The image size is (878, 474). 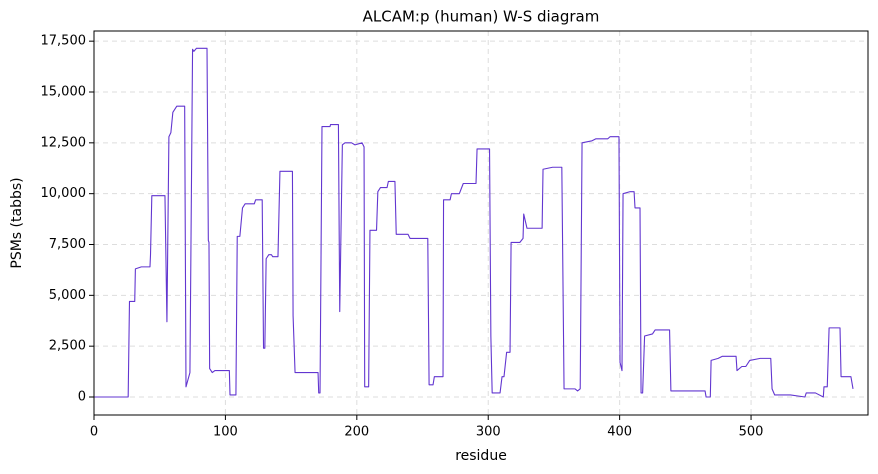 What do you see at coordinates (481, 17) in the screenshot?
I see `chart-title: ALCAM:p (human) W-S diagram` at bounding box center [481, 17].